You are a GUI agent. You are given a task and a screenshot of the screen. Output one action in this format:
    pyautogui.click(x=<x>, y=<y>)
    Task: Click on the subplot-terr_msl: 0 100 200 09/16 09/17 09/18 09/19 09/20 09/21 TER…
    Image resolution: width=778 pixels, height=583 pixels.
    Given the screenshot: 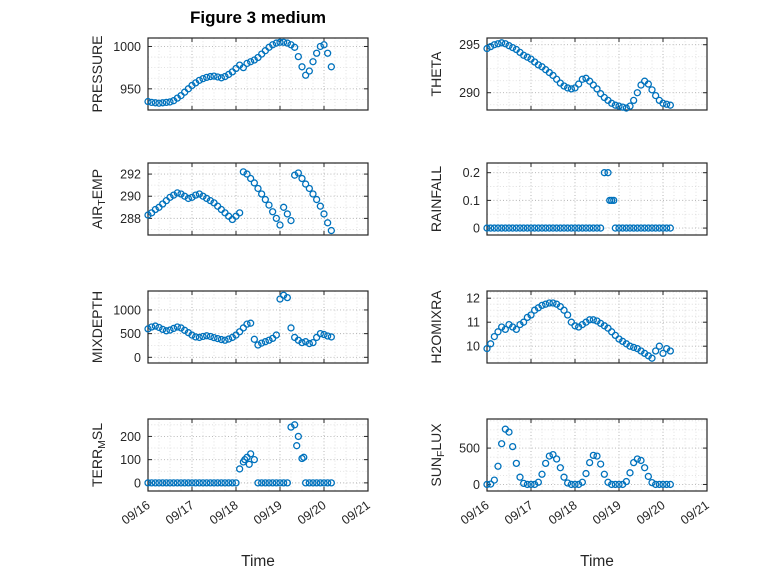 What is the action you would take?
    pyautogui.click(x=231, y=472)
    